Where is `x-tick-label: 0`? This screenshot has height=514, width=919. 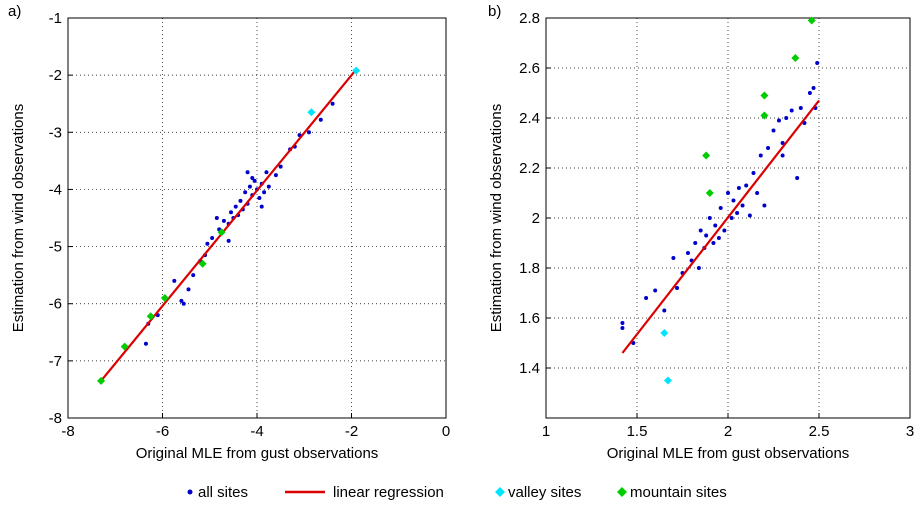
x-tick-label: 0 is located at coordinates (446, 431).